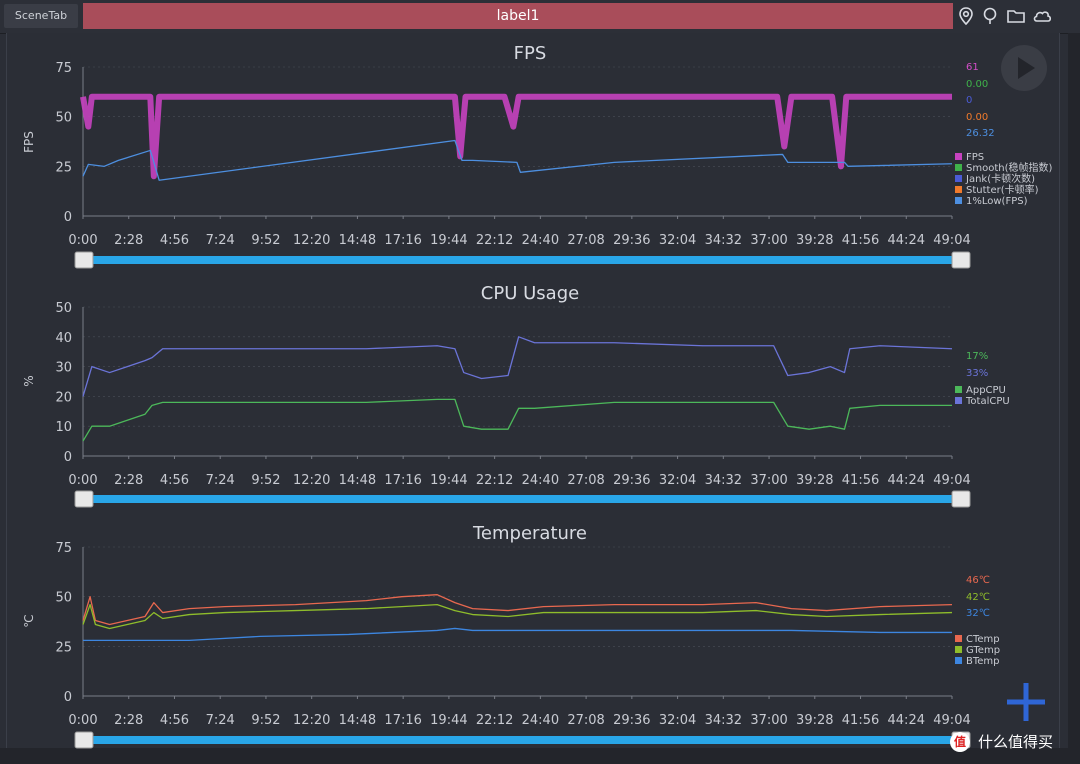 The height and width of the screenshot is (764, 1080). I want to click on current-value: 61, so click(972, 67).